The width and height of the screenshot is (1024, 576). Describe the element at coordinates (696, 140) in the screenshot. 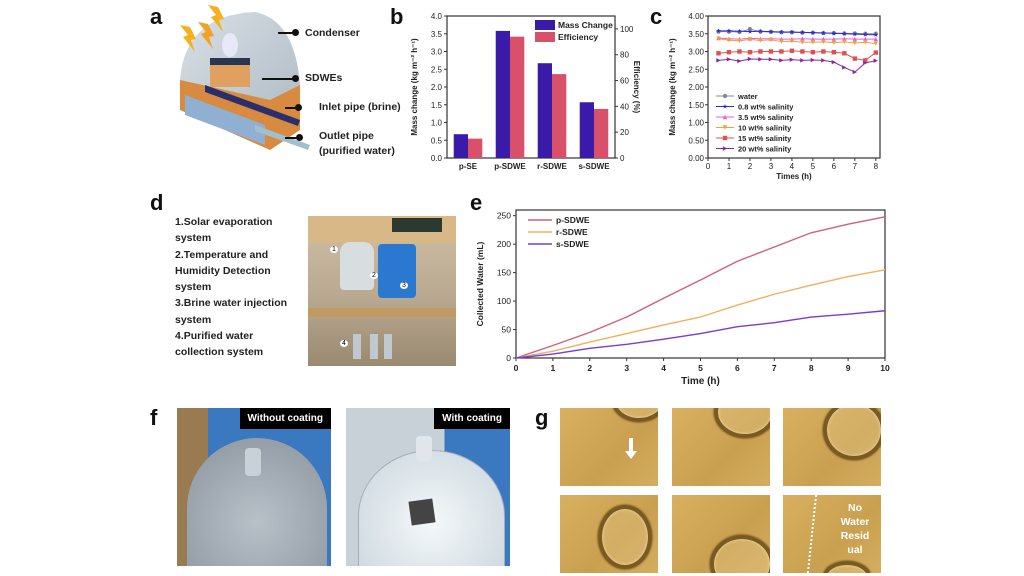

I see `y-tick-label: 0.50` at that location.